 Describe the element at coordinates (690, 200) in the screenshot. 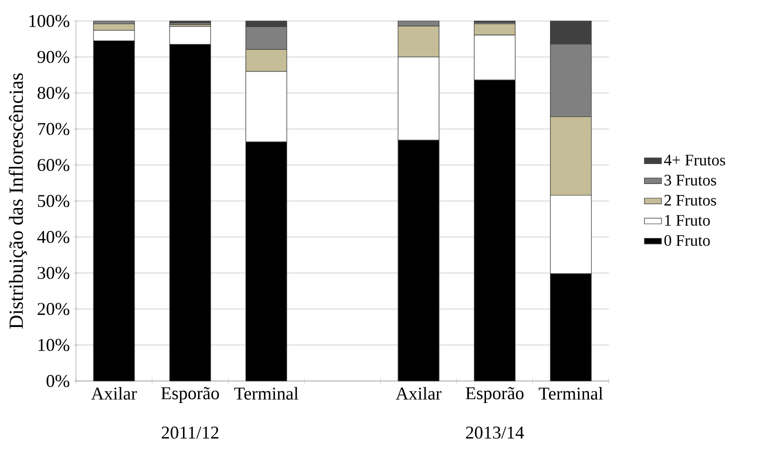

I see `legend-label: 2 Frutos` at that location.